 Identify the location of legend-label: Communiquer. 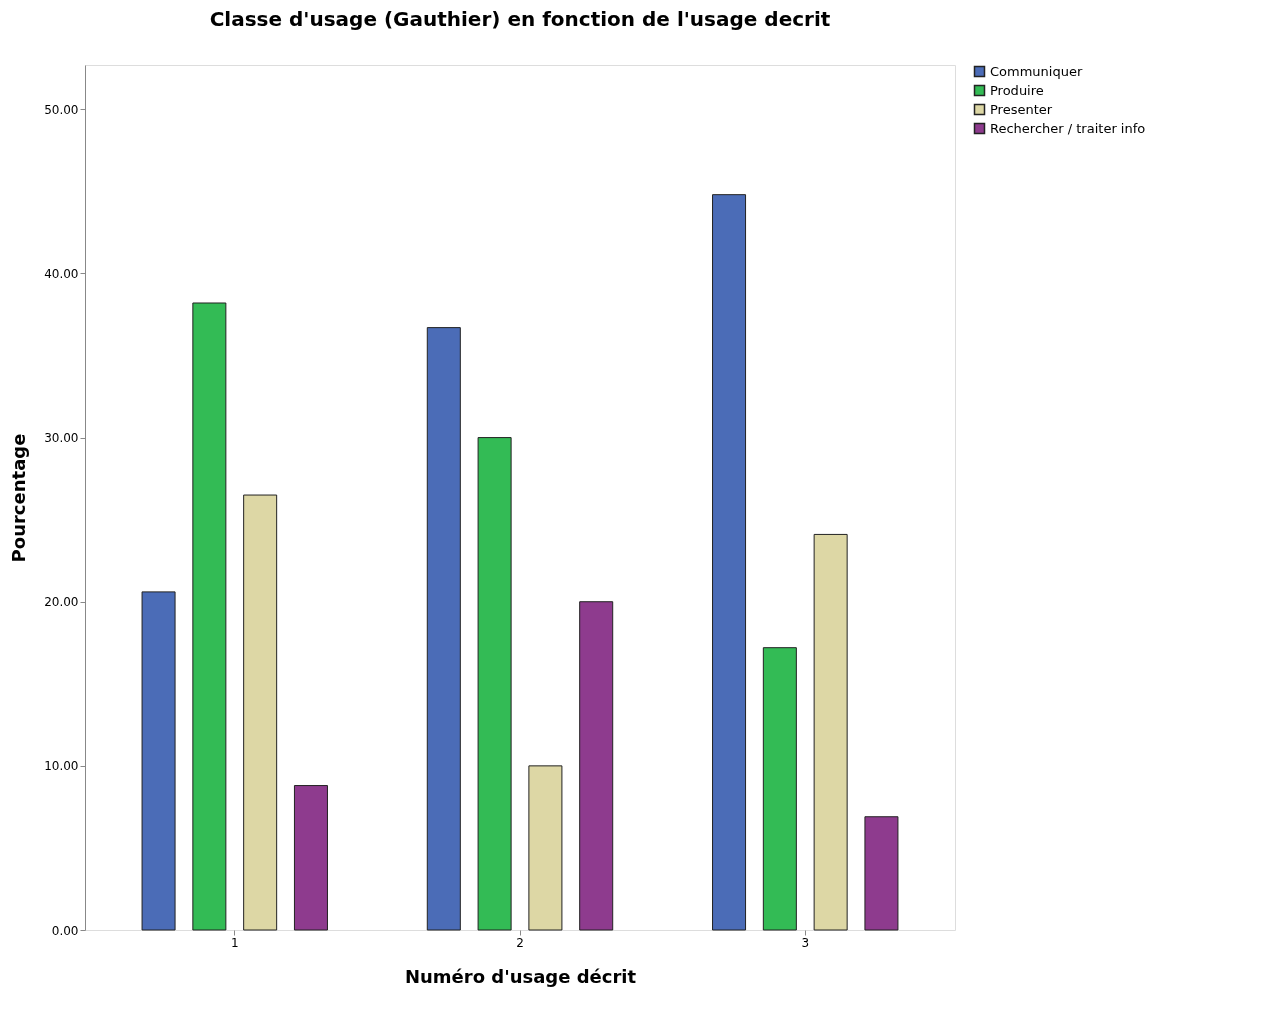
(1036, 71).